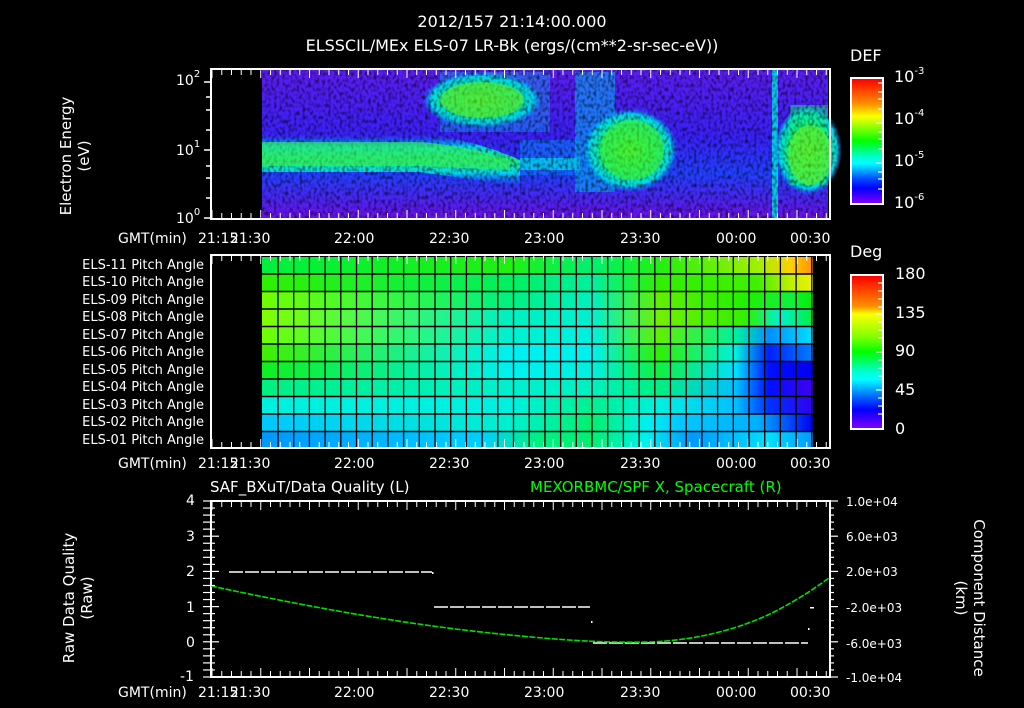 This screenshot has width=1024, height=708. I want to click on row-label-els-06: ELS-06 Pitch Angle, so click(143, 352).